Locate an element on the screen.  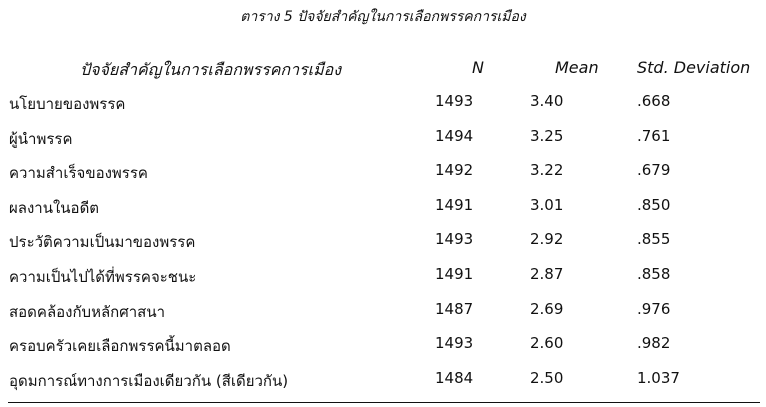
table-row: ประวัติความเป็นมาของพรรค 1493 2.92 .855 is located at coordinates (383, 247).